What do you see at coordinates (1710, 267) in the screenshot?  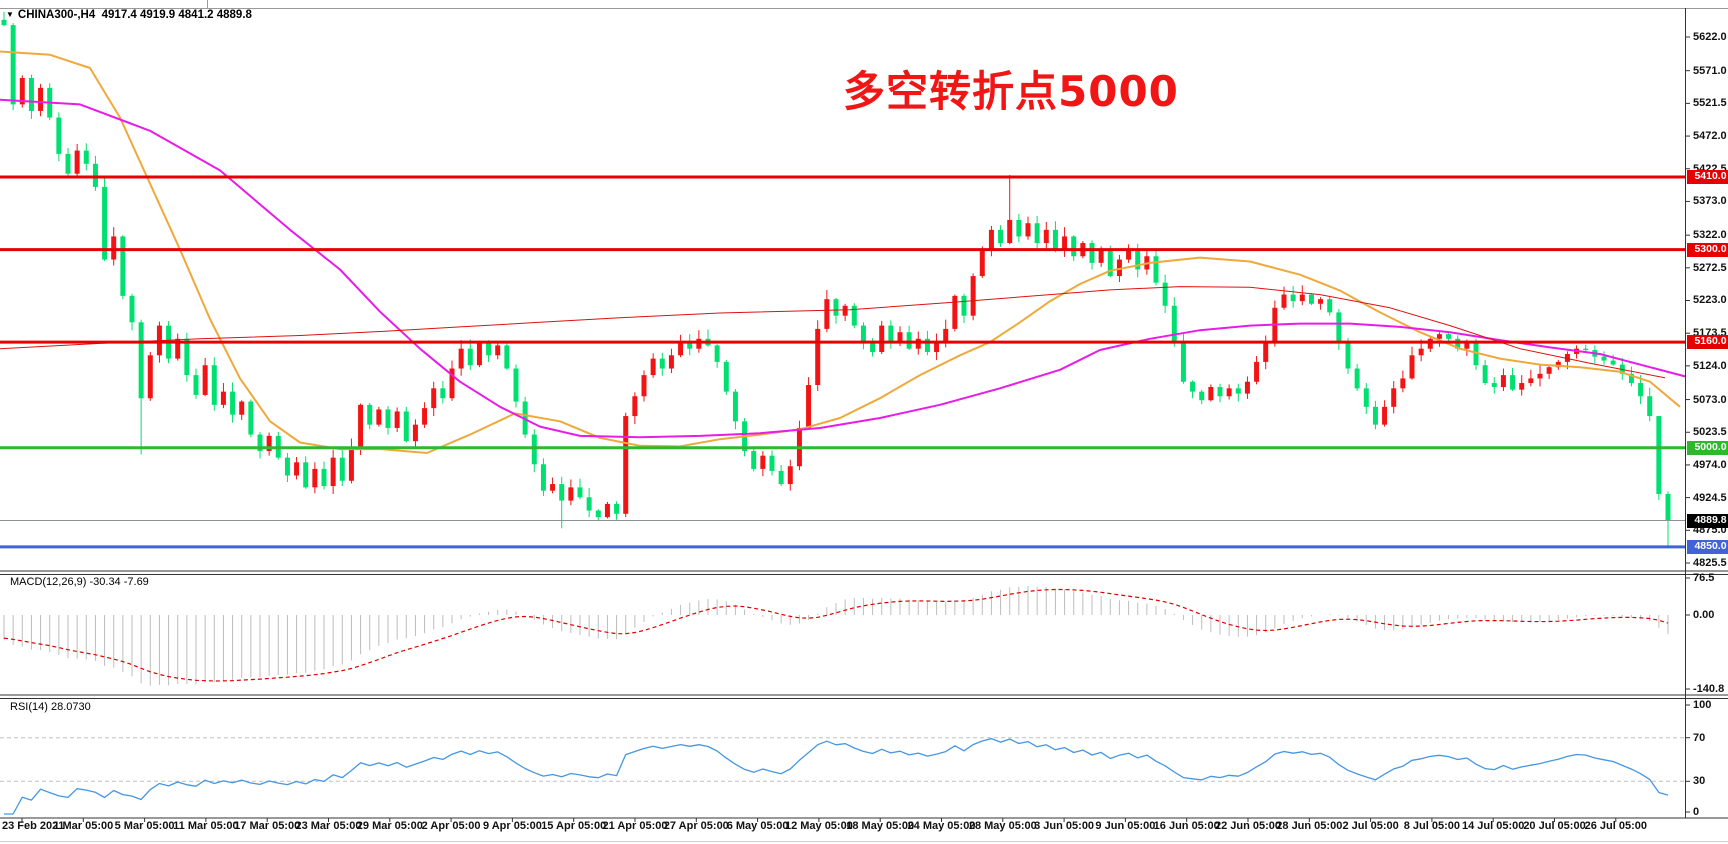 I see `price-tick-label: 5272.5` at bounding box center [1710, 267].